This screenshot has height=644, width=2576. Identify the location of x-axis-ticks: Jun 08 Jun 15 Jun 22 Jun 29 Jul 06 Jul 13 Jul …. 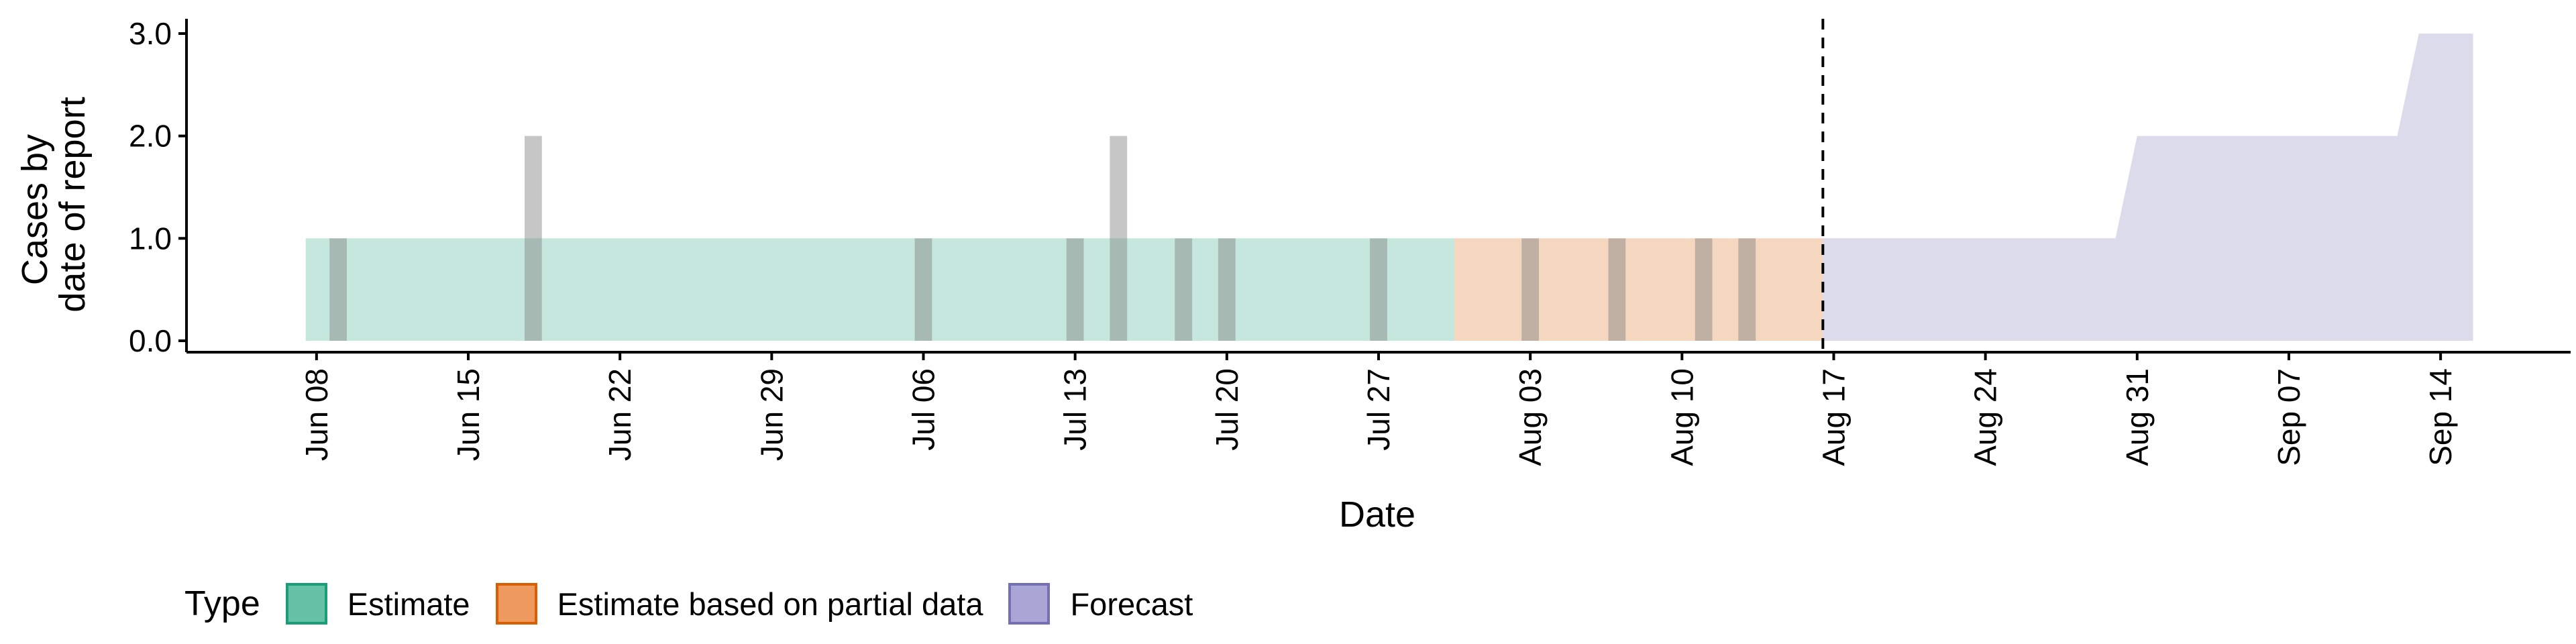
(1378, 409).